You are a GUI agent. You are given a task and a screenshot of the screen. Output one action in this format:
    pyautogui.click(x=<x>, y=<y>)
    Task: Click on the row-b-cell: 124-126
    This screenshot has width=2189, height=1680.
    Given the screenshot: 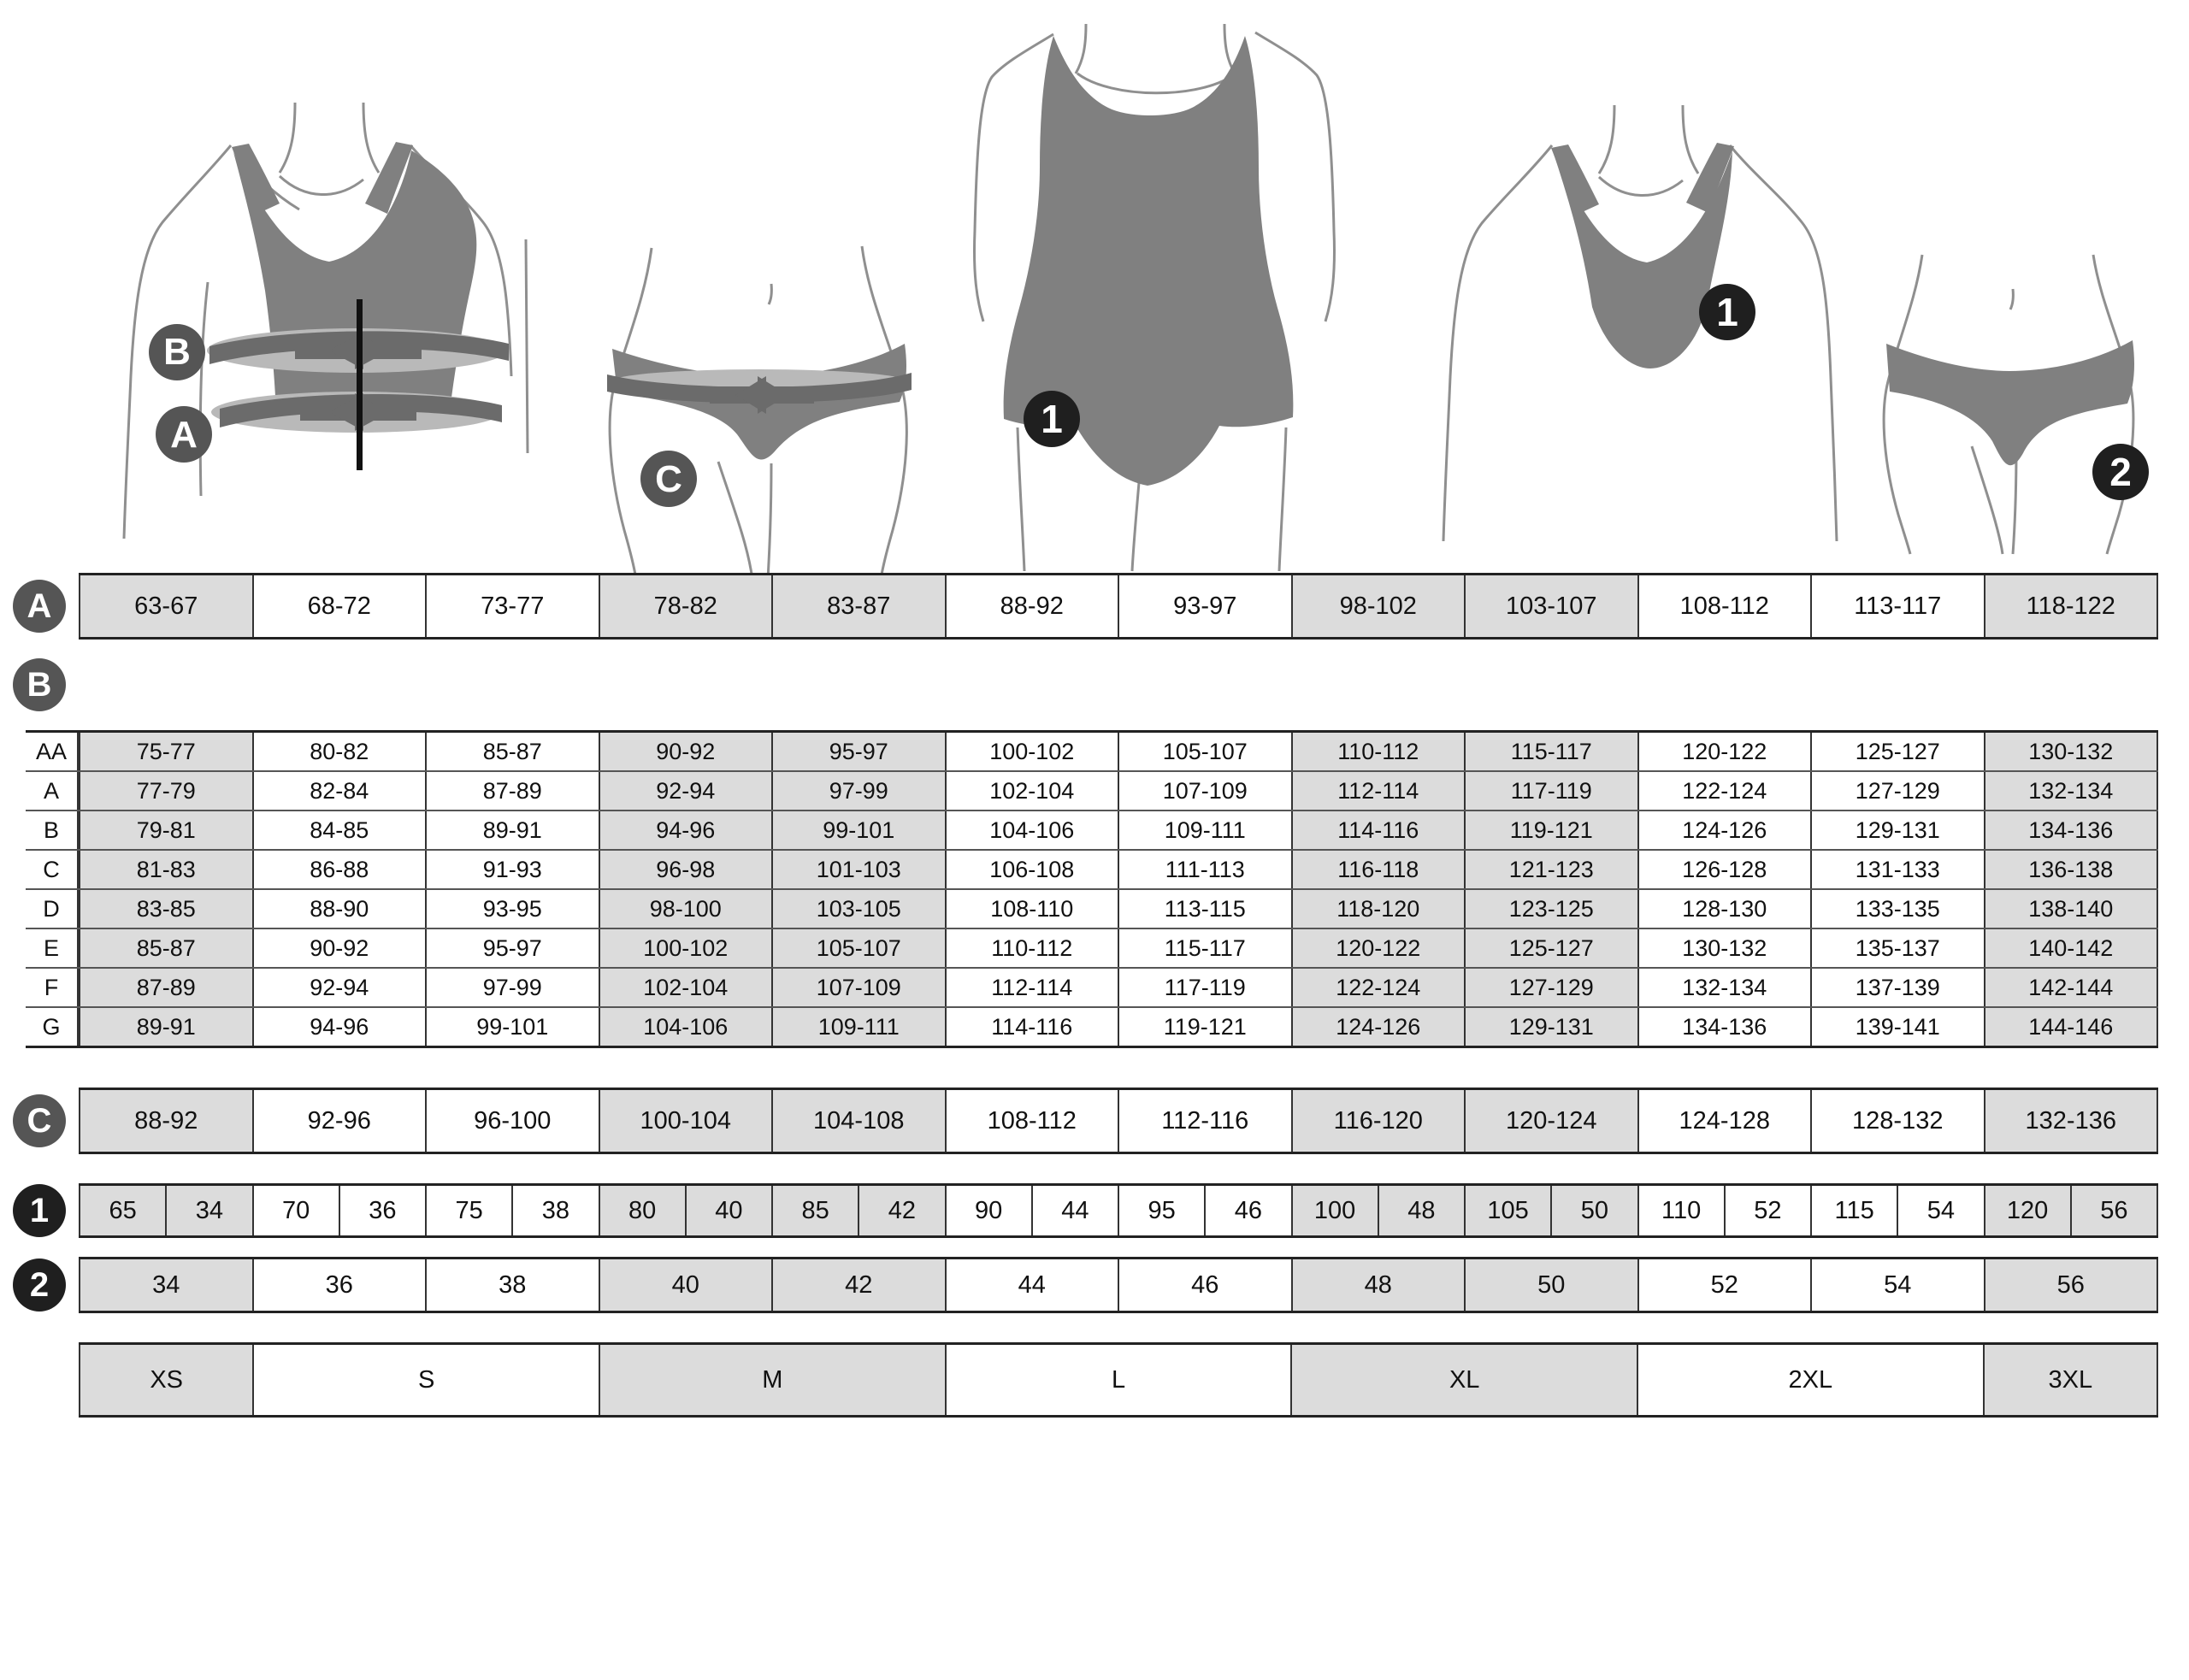 What is the action you would take?
    pyautogui.click(x=1723, y=830)
    